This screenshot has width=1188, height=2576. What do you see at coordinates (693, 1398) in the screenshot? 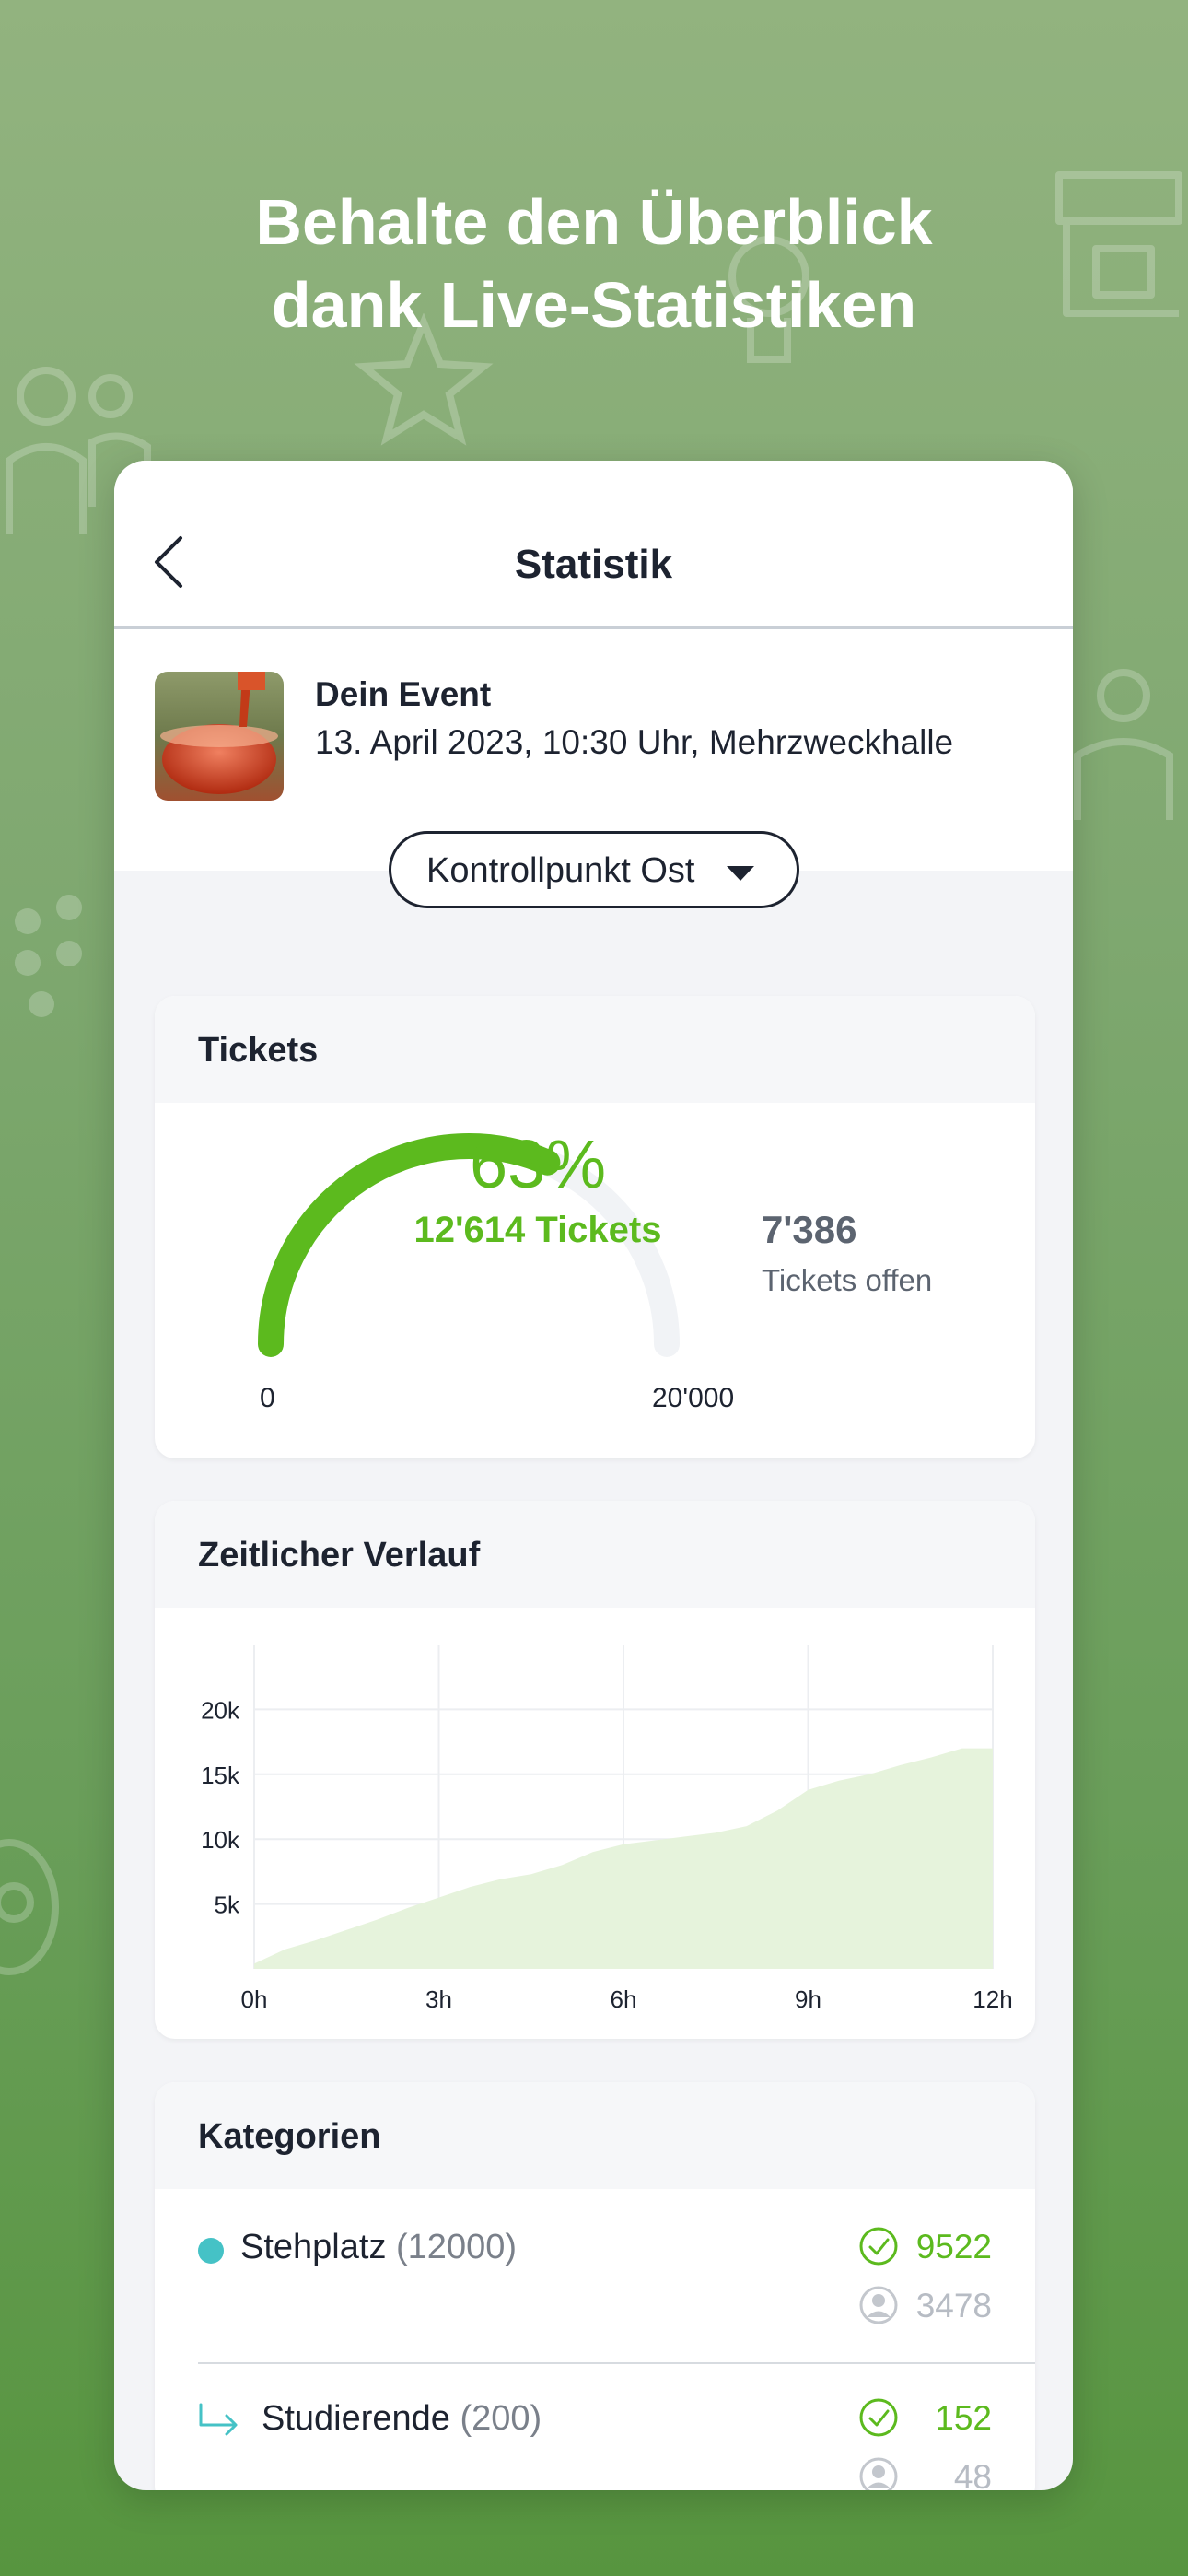
I see `gauge-max-label: 20'000` at bounding box center [693, 1398].